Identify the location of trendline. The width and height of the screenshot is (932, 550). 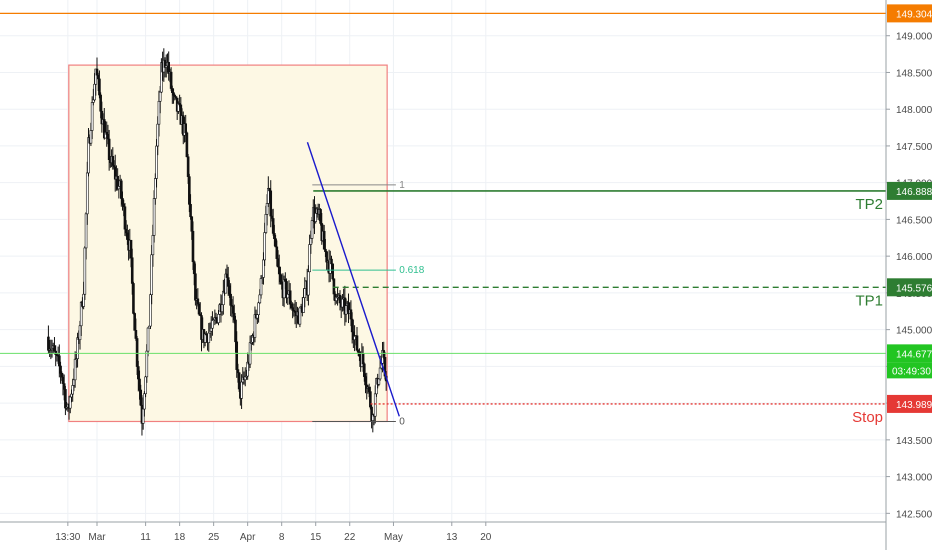
(353, 279).